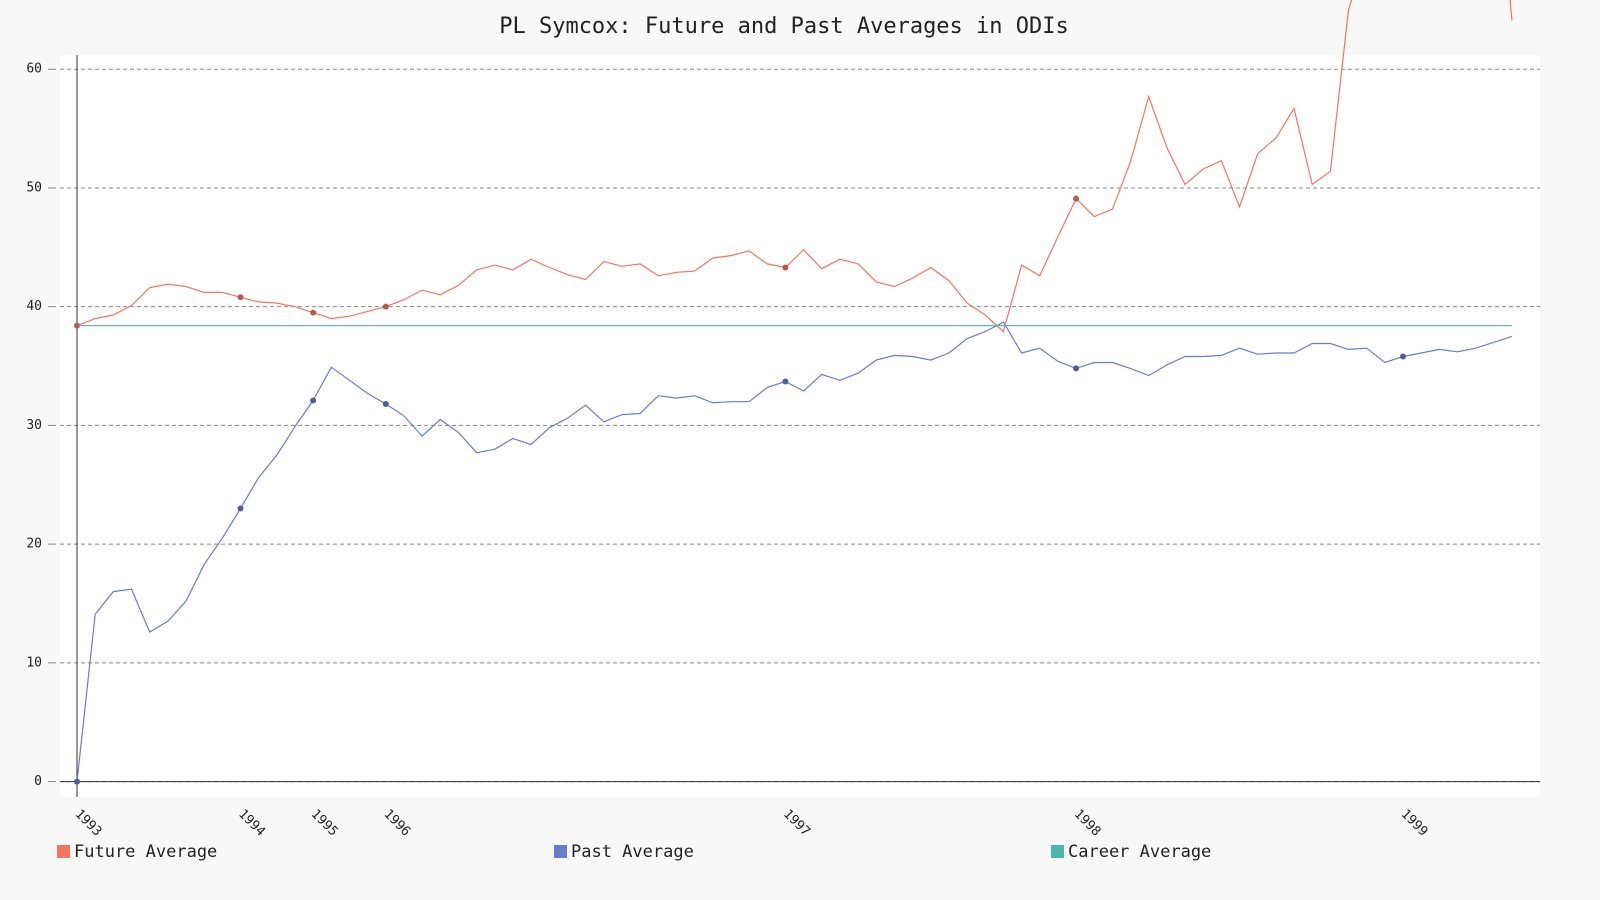 The width and height of the screenshot is (1600, 900). I want to click on x-tick-label: 1999, so click(1414, 823).